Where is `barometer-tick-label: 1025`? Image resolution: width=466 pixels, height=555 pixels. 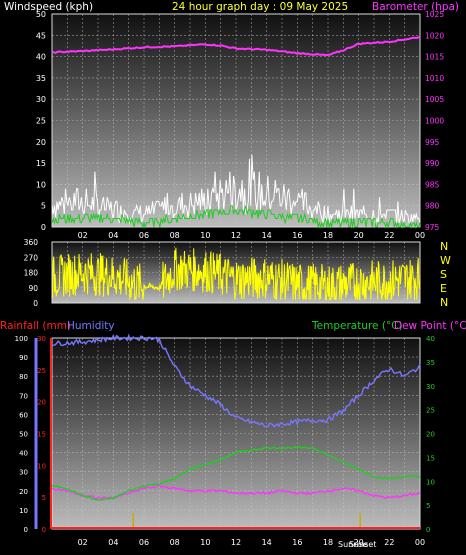
barometer-tick-label: 1025 is located at coordinates (434, 14).